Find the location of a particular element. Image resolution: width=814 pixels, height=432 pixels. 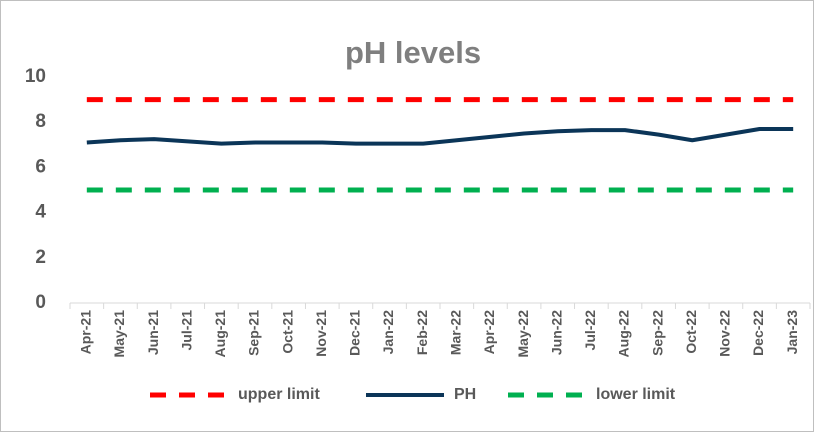

x-tick-label: Oct-21 is located at coordinates (287, 332).